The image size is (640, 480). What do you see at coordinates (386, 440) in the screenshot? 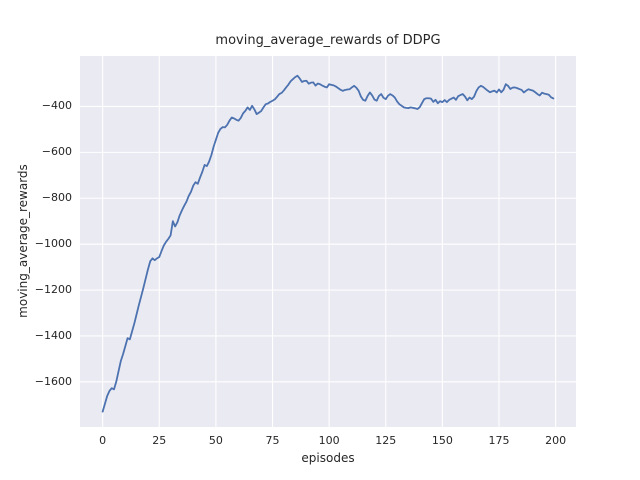
I see `x-tick-label: 125` at bounding box center [386, 440].